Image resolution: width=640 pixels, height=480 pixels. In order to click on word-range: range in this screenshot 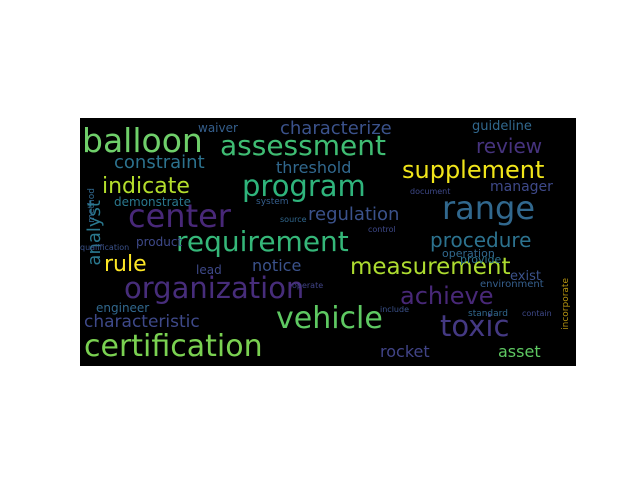, I will do `click(489, 208)`.